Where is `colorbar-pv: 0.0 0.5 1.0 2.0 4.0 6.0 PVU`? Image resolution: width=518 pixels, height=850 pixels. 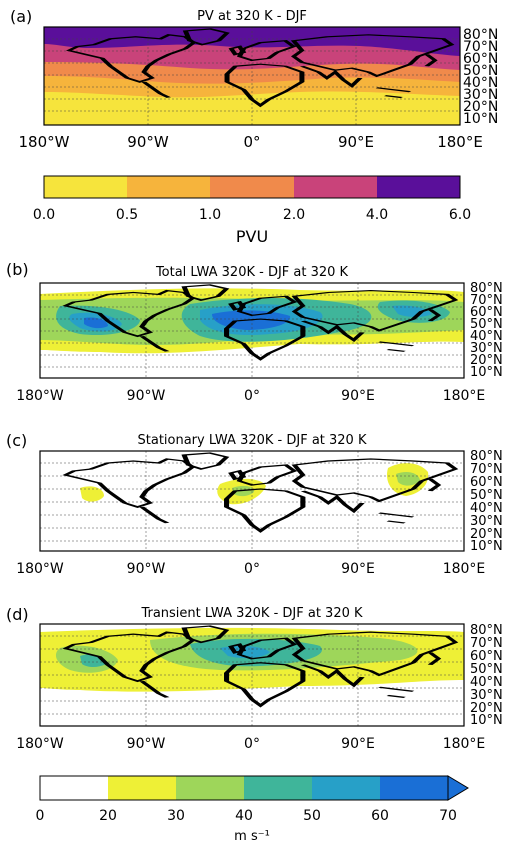
colorbar-pv: 0.0 0.5 1.0 2.0 4.0 6.0 PVU is located at coordinates (252, 210).